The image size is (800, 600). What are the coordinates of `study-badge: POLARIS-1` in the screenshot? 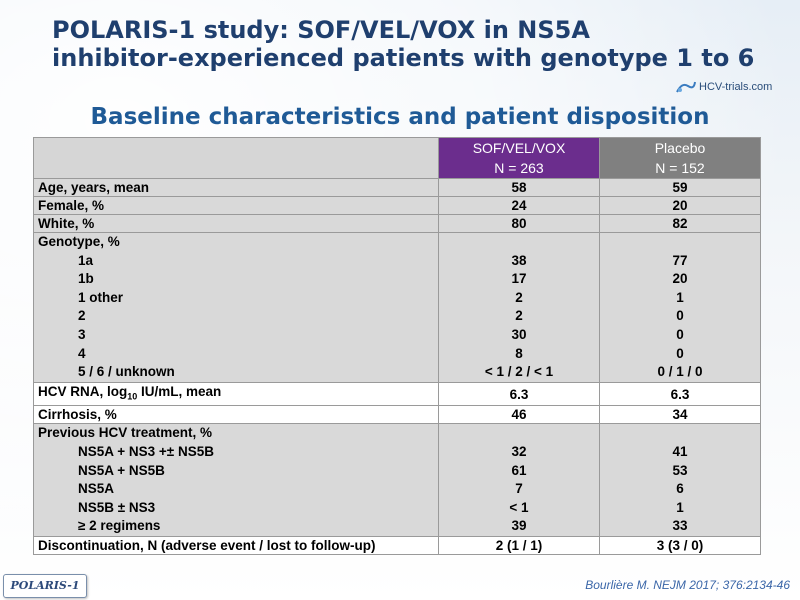 It's located at (45, 586).